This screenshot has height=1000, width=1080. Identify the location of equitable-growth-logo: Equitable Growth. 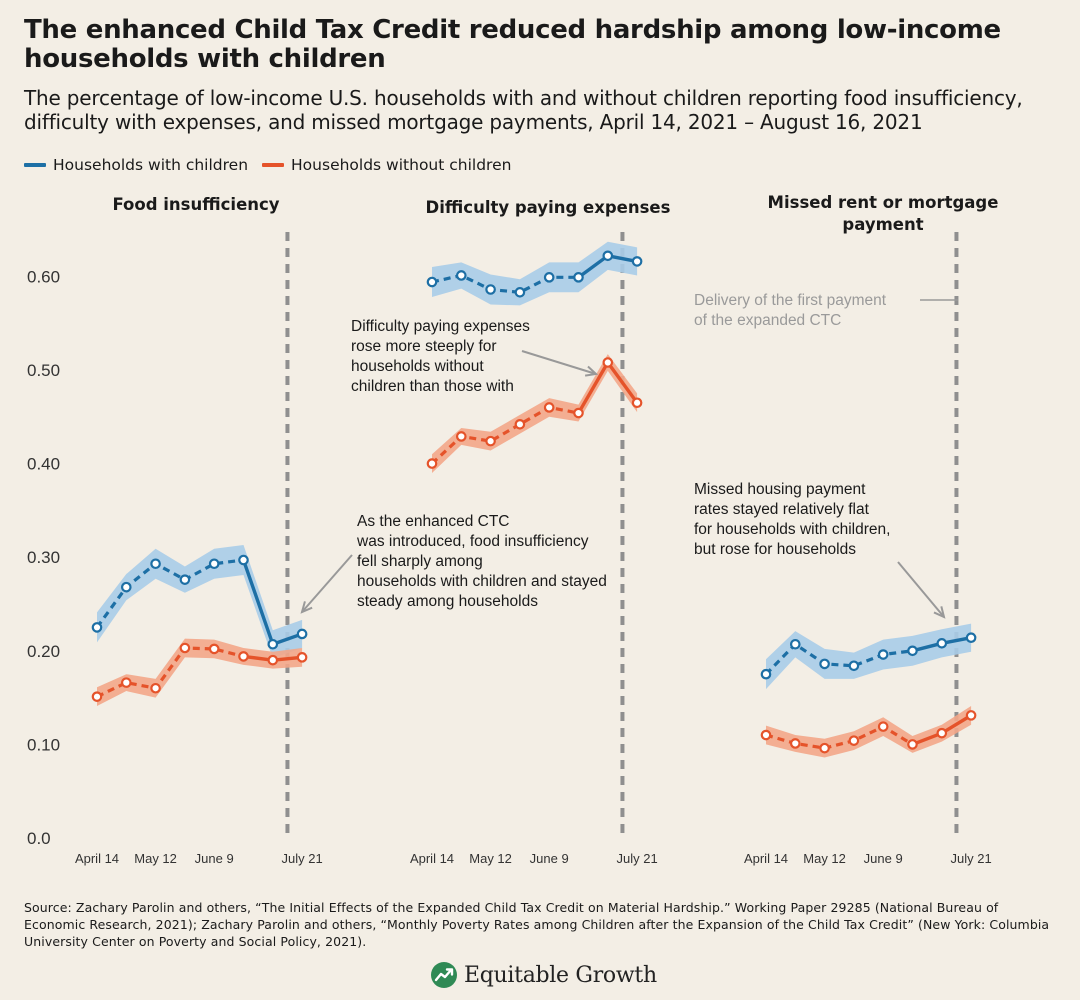
(543, 975).